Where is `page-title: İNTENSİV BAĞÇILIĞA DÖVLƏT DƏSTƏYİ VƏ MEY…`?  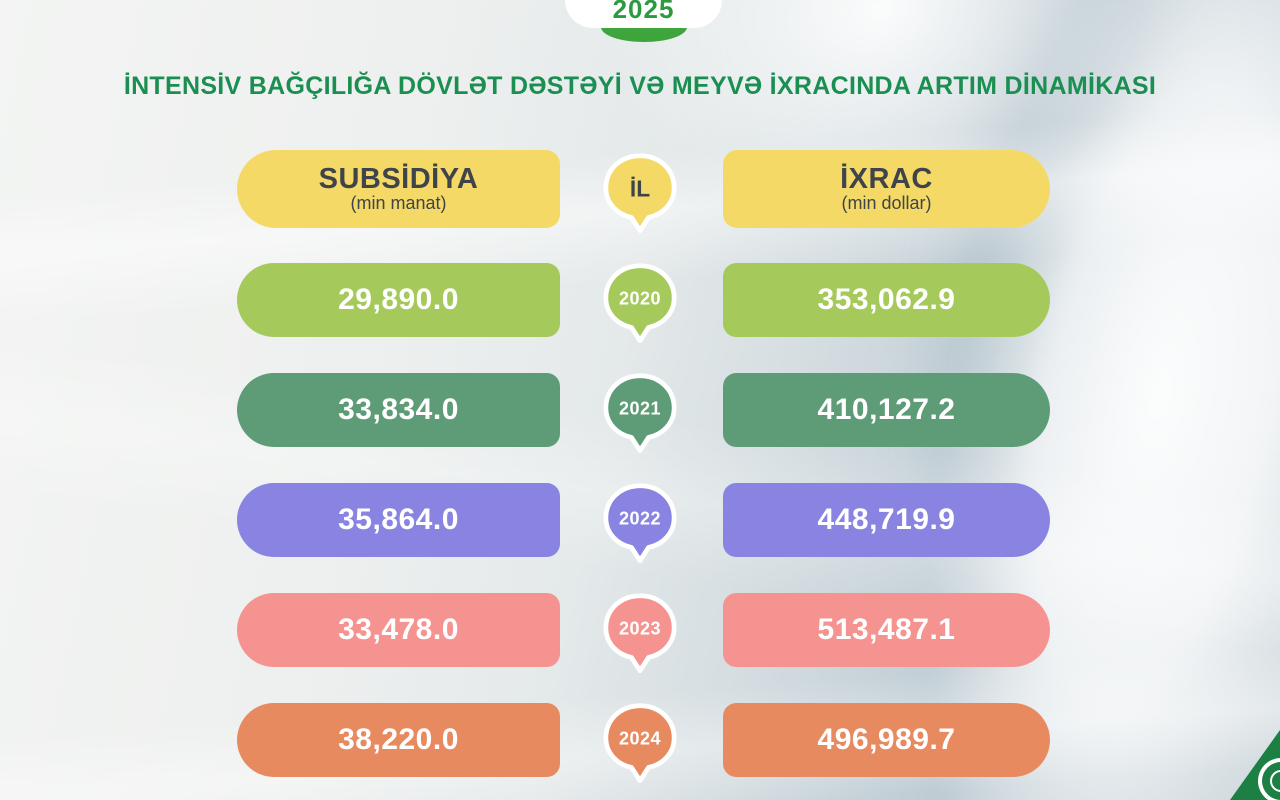 page-title: İNTENSİV BAĞÇILIĞA DÖVLƏT DƏSTƏYİ VƏ MEY… is located at coordinates (640, 86).